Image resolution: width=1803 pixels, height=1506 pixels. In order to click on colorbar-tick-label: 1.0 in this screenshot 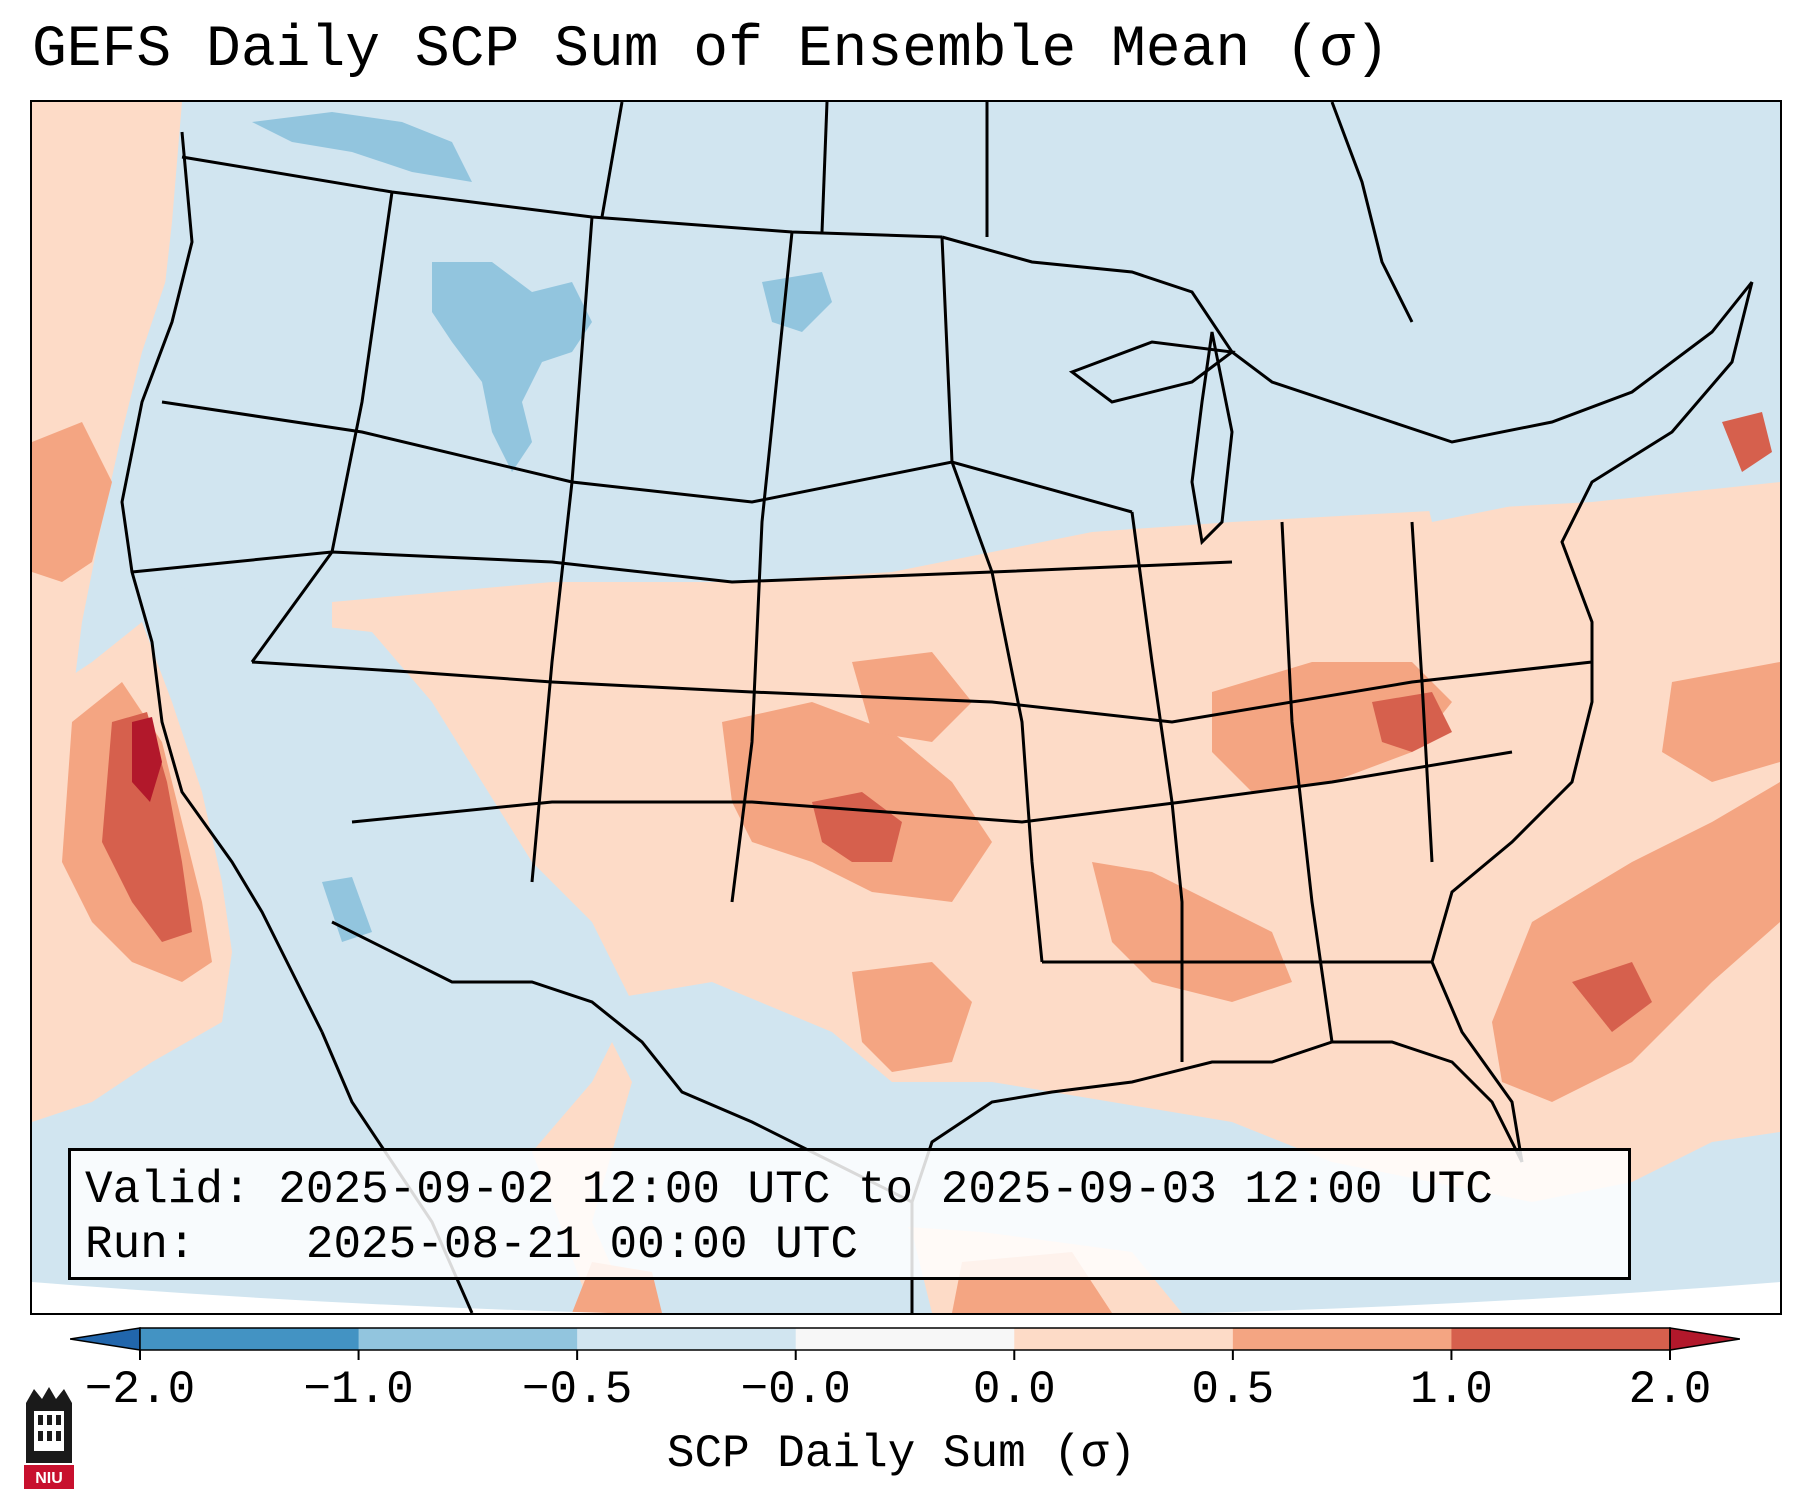, I will do `click(1451, 1390)`.